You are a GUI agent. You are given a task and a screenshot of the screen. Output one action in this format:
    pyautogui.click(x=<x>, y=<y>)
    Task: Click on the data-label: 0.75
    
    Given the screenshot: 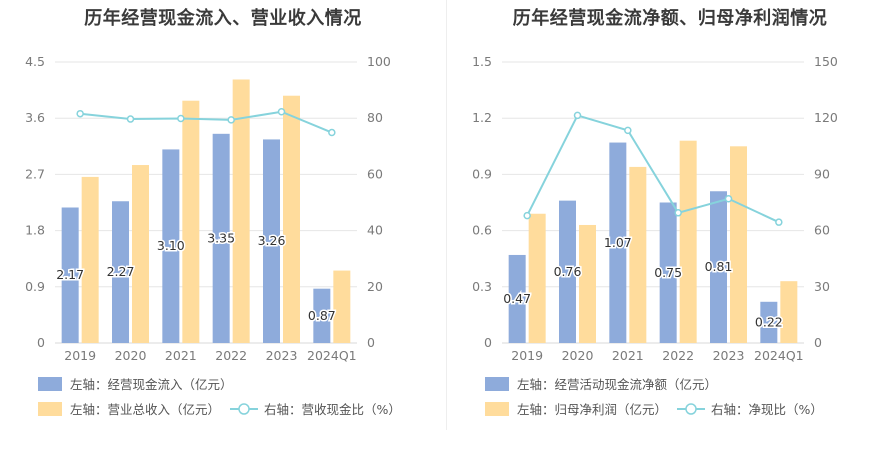 What is the action you would take?
    pyautogui.click(x=668, y=272)
    